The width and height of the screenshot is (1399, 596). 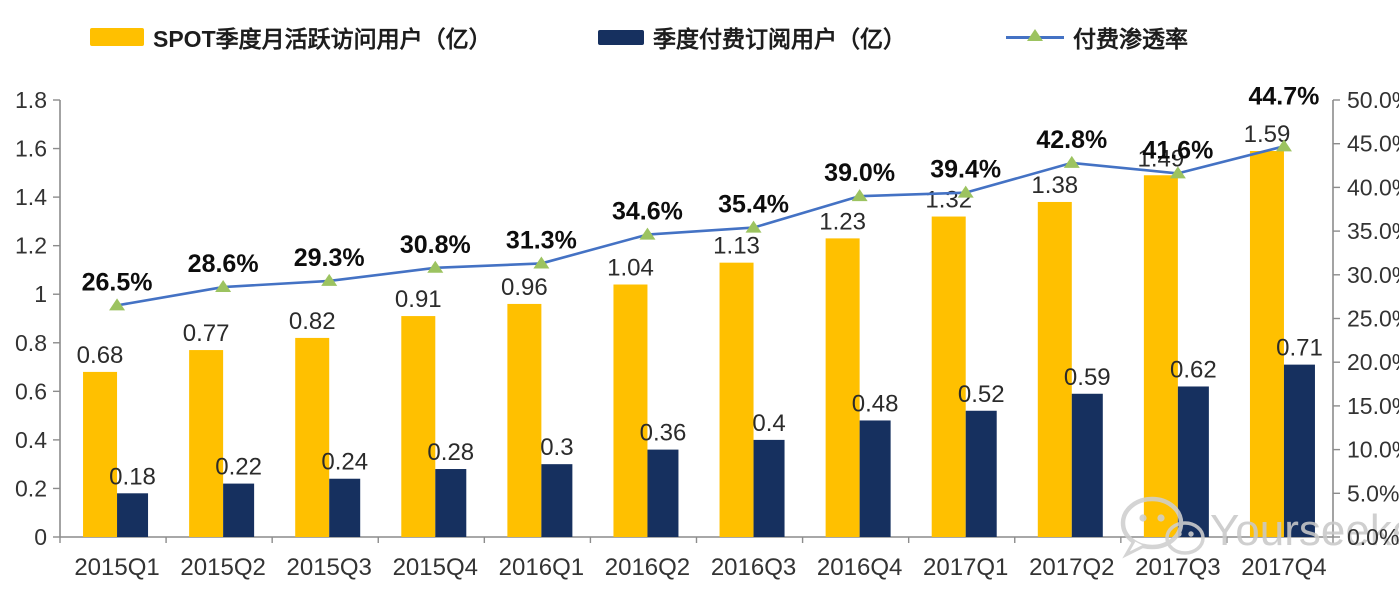 What do you see at coordinates (981, 394) in the screenshot?
I see `subs-bar-label: 0.52` at bounding box center [981, 394].